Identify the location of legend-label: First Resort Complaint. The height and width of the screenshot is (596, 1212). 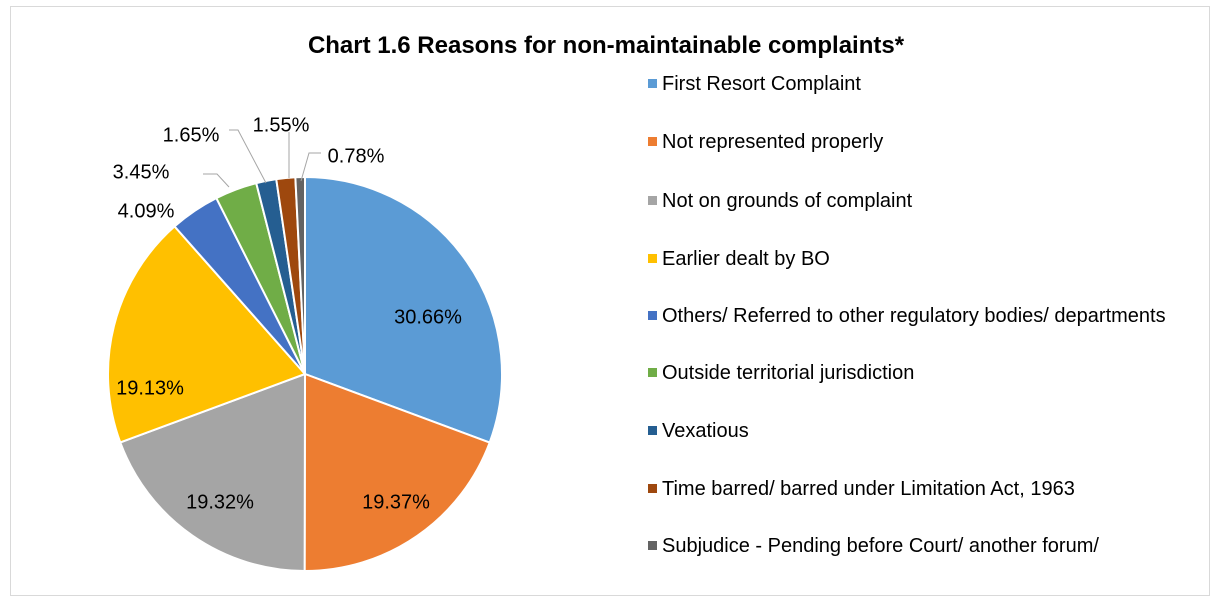
(761, 84).